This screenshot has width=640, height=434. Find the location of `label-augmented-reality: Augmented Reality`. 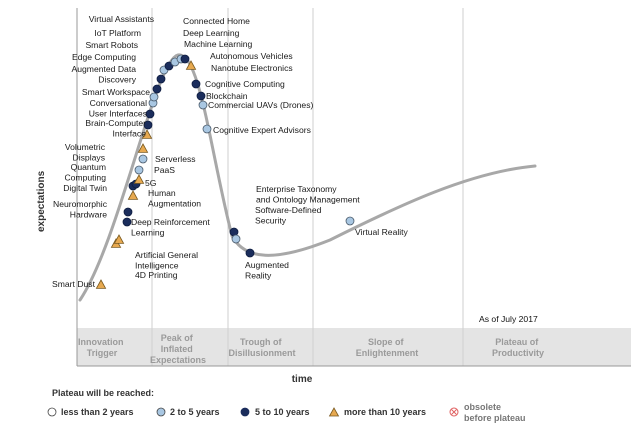

label-augmented-reality: Augmented Reality is located at coordinates (267, 270).